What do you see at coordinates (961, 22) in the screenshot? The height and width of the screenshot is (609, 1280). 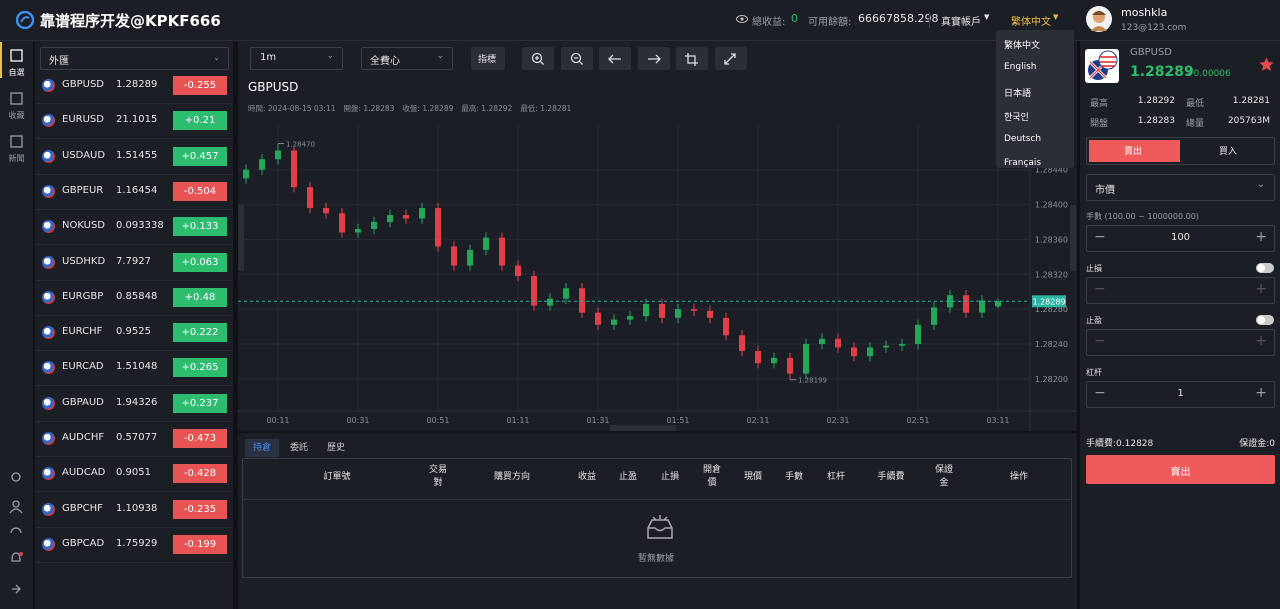 I see `account-select: 真實帳戶` at bounding box center [961, 22].